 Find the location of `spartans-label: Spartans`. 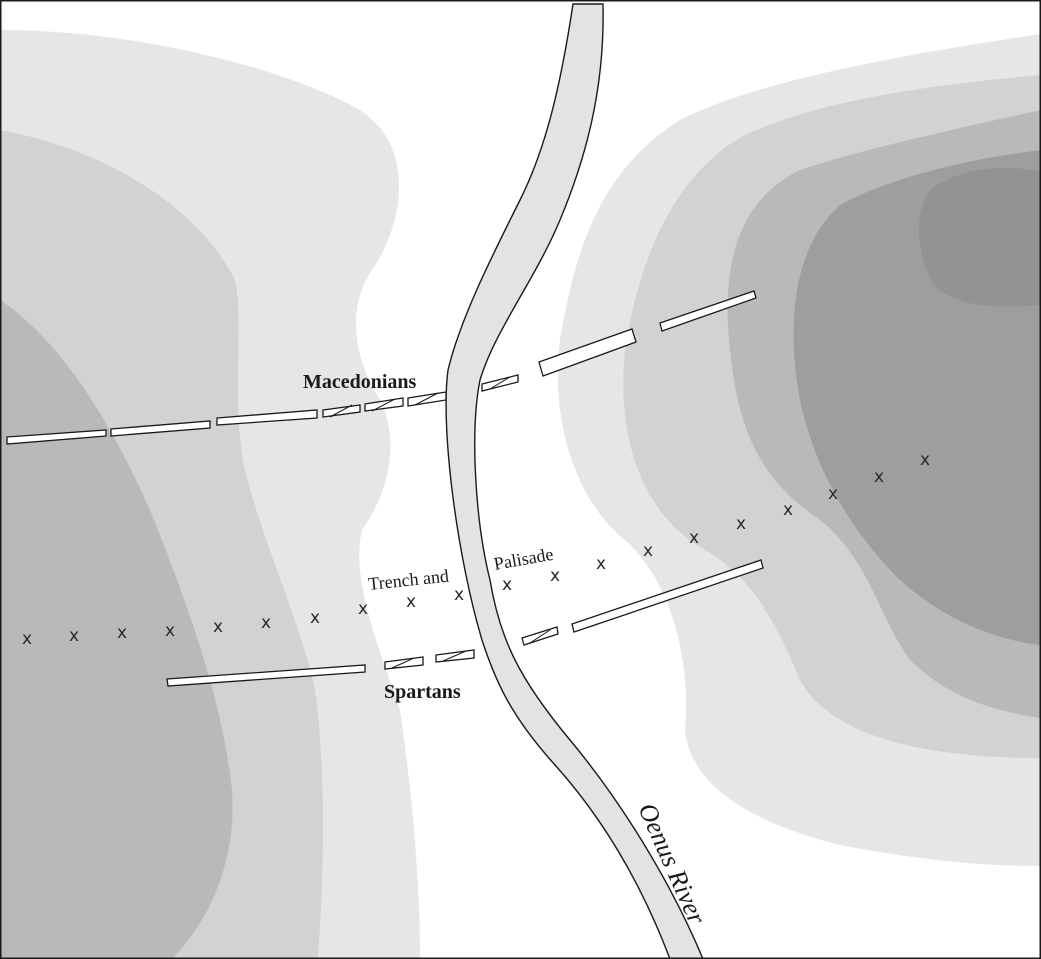

spartans-label: Spartans is located at coordinates (422, 692).